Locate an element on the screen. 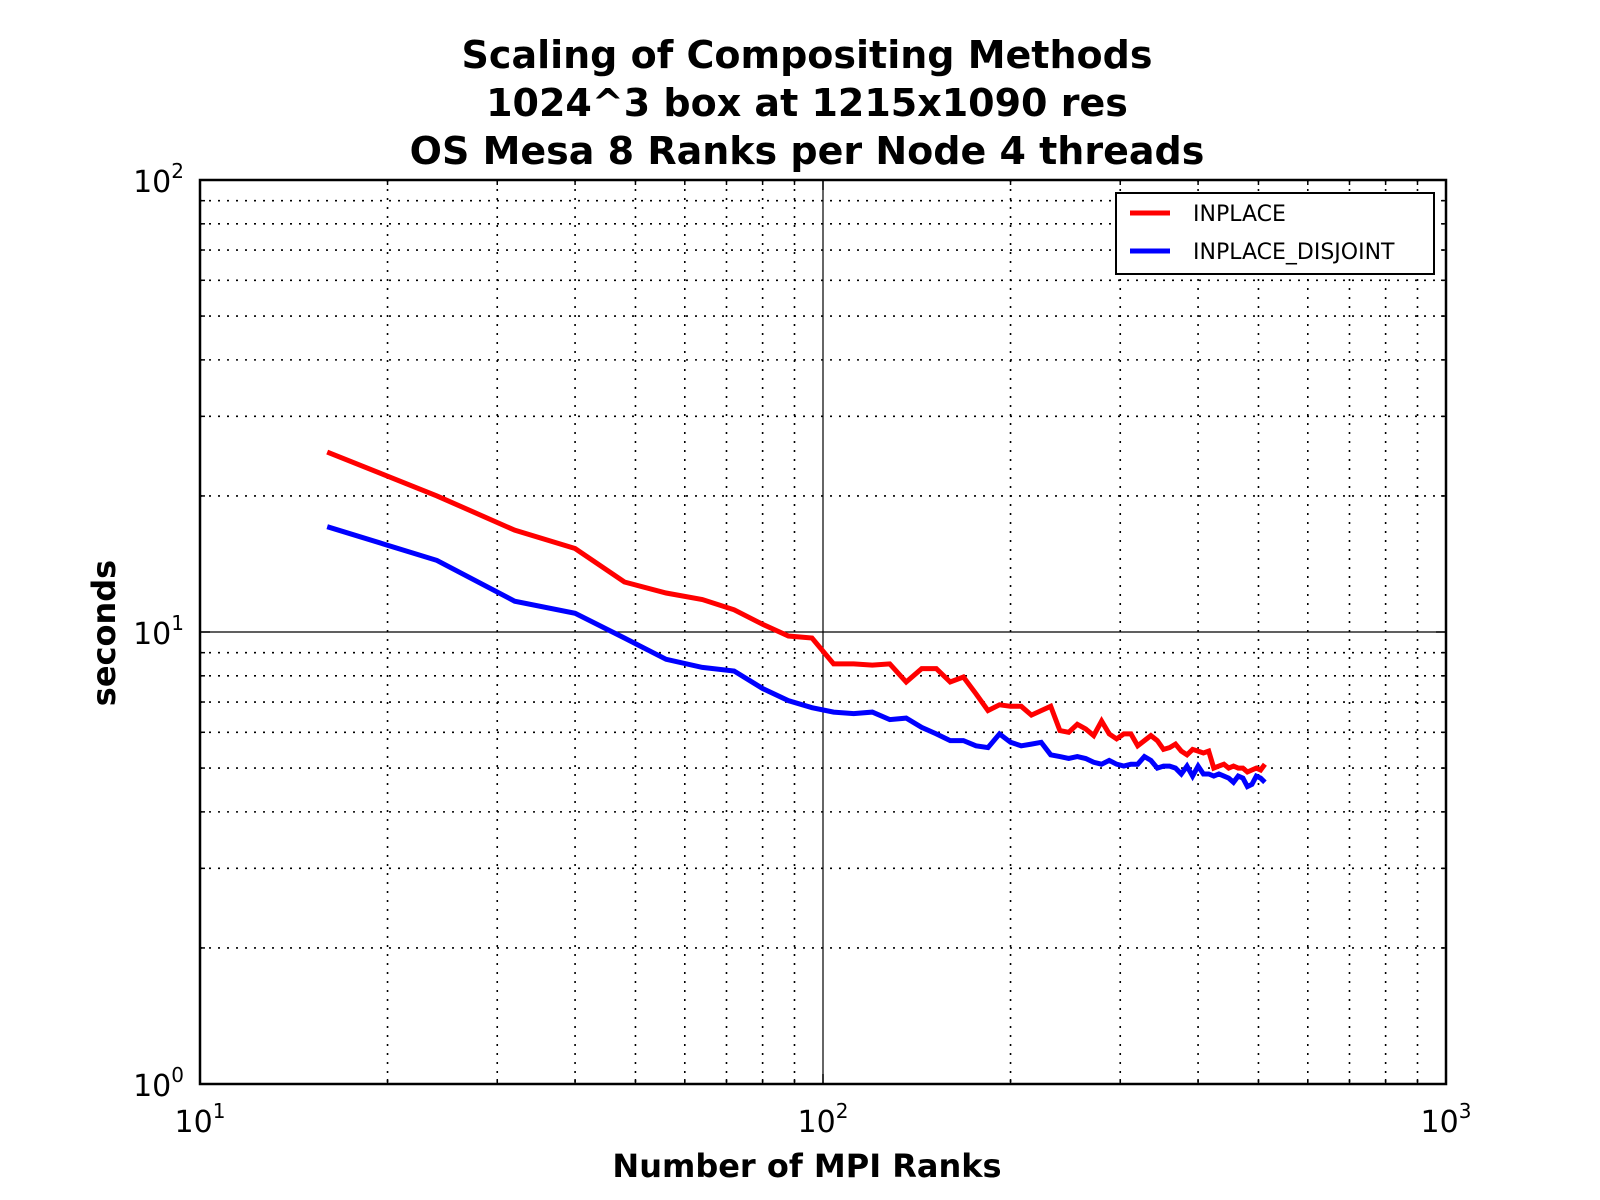 The height and width of the screenshot is (1200, 1600). title-line-1: Scaling of Compositing Methods is located at coordinates (807, 55).